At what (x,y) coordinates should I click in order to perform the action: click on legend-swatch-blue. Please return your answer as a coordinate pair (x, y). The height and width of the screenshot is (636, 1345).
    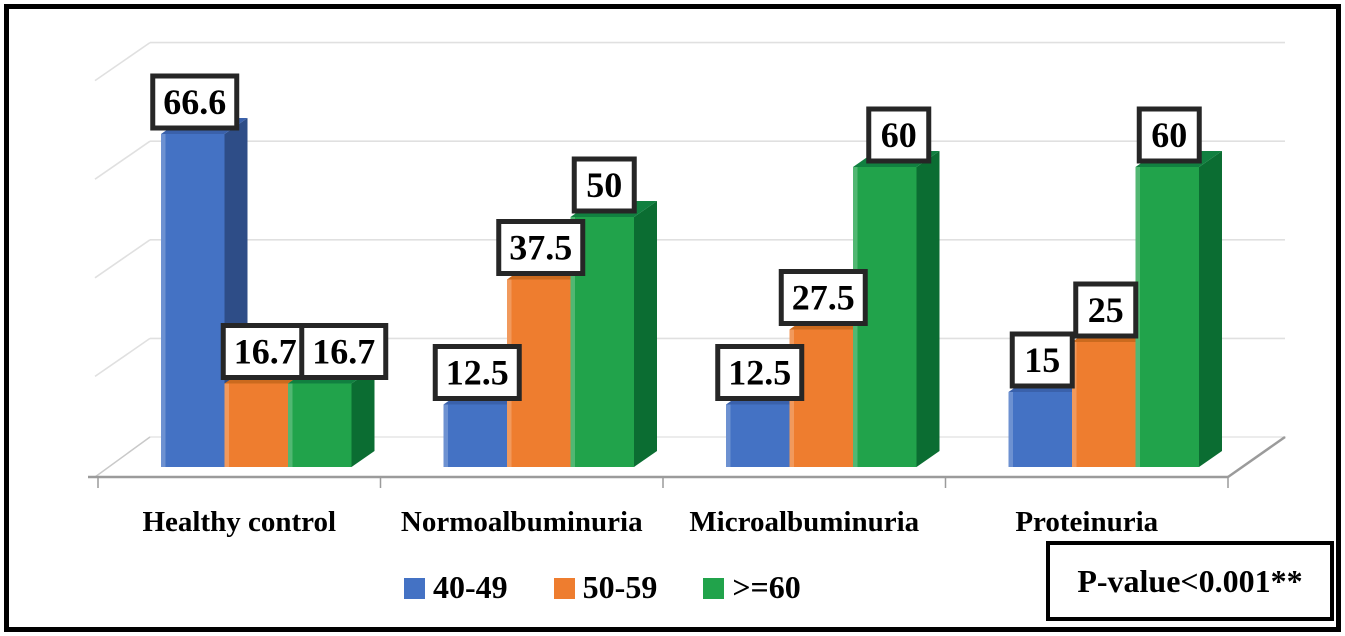
    Looking at the image, I should click on (414, 588).